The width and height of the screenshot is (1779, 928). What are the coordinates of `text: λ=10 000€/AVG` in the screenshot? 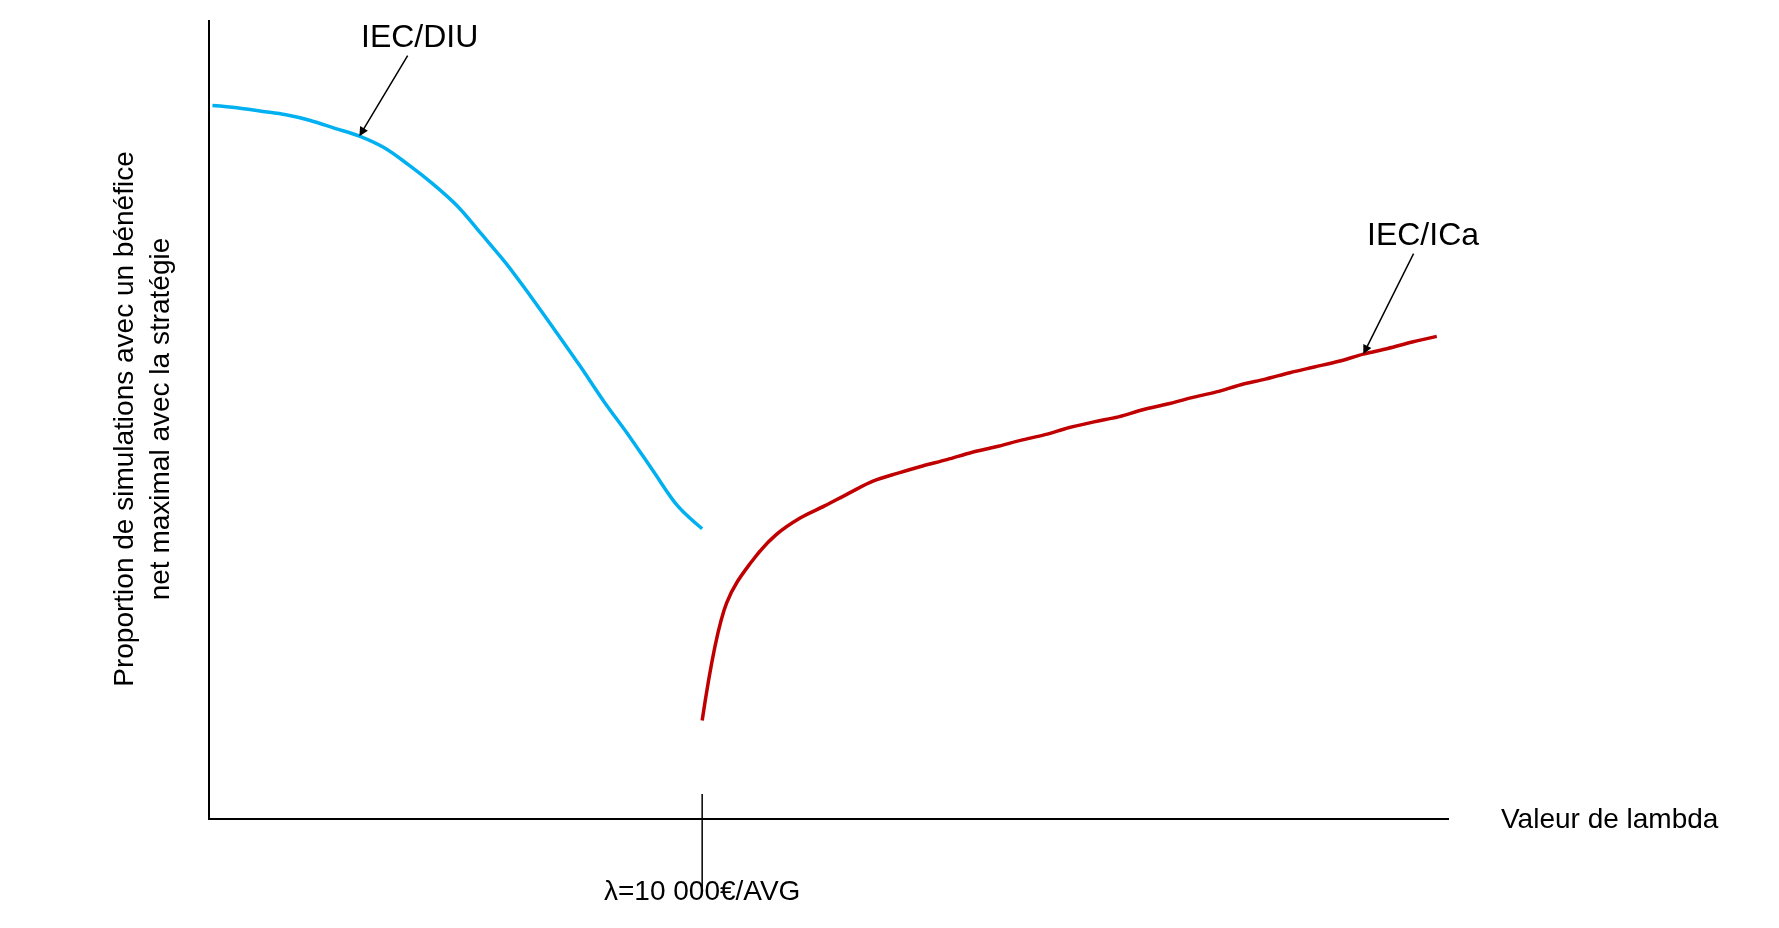 It's located at (702, 890).